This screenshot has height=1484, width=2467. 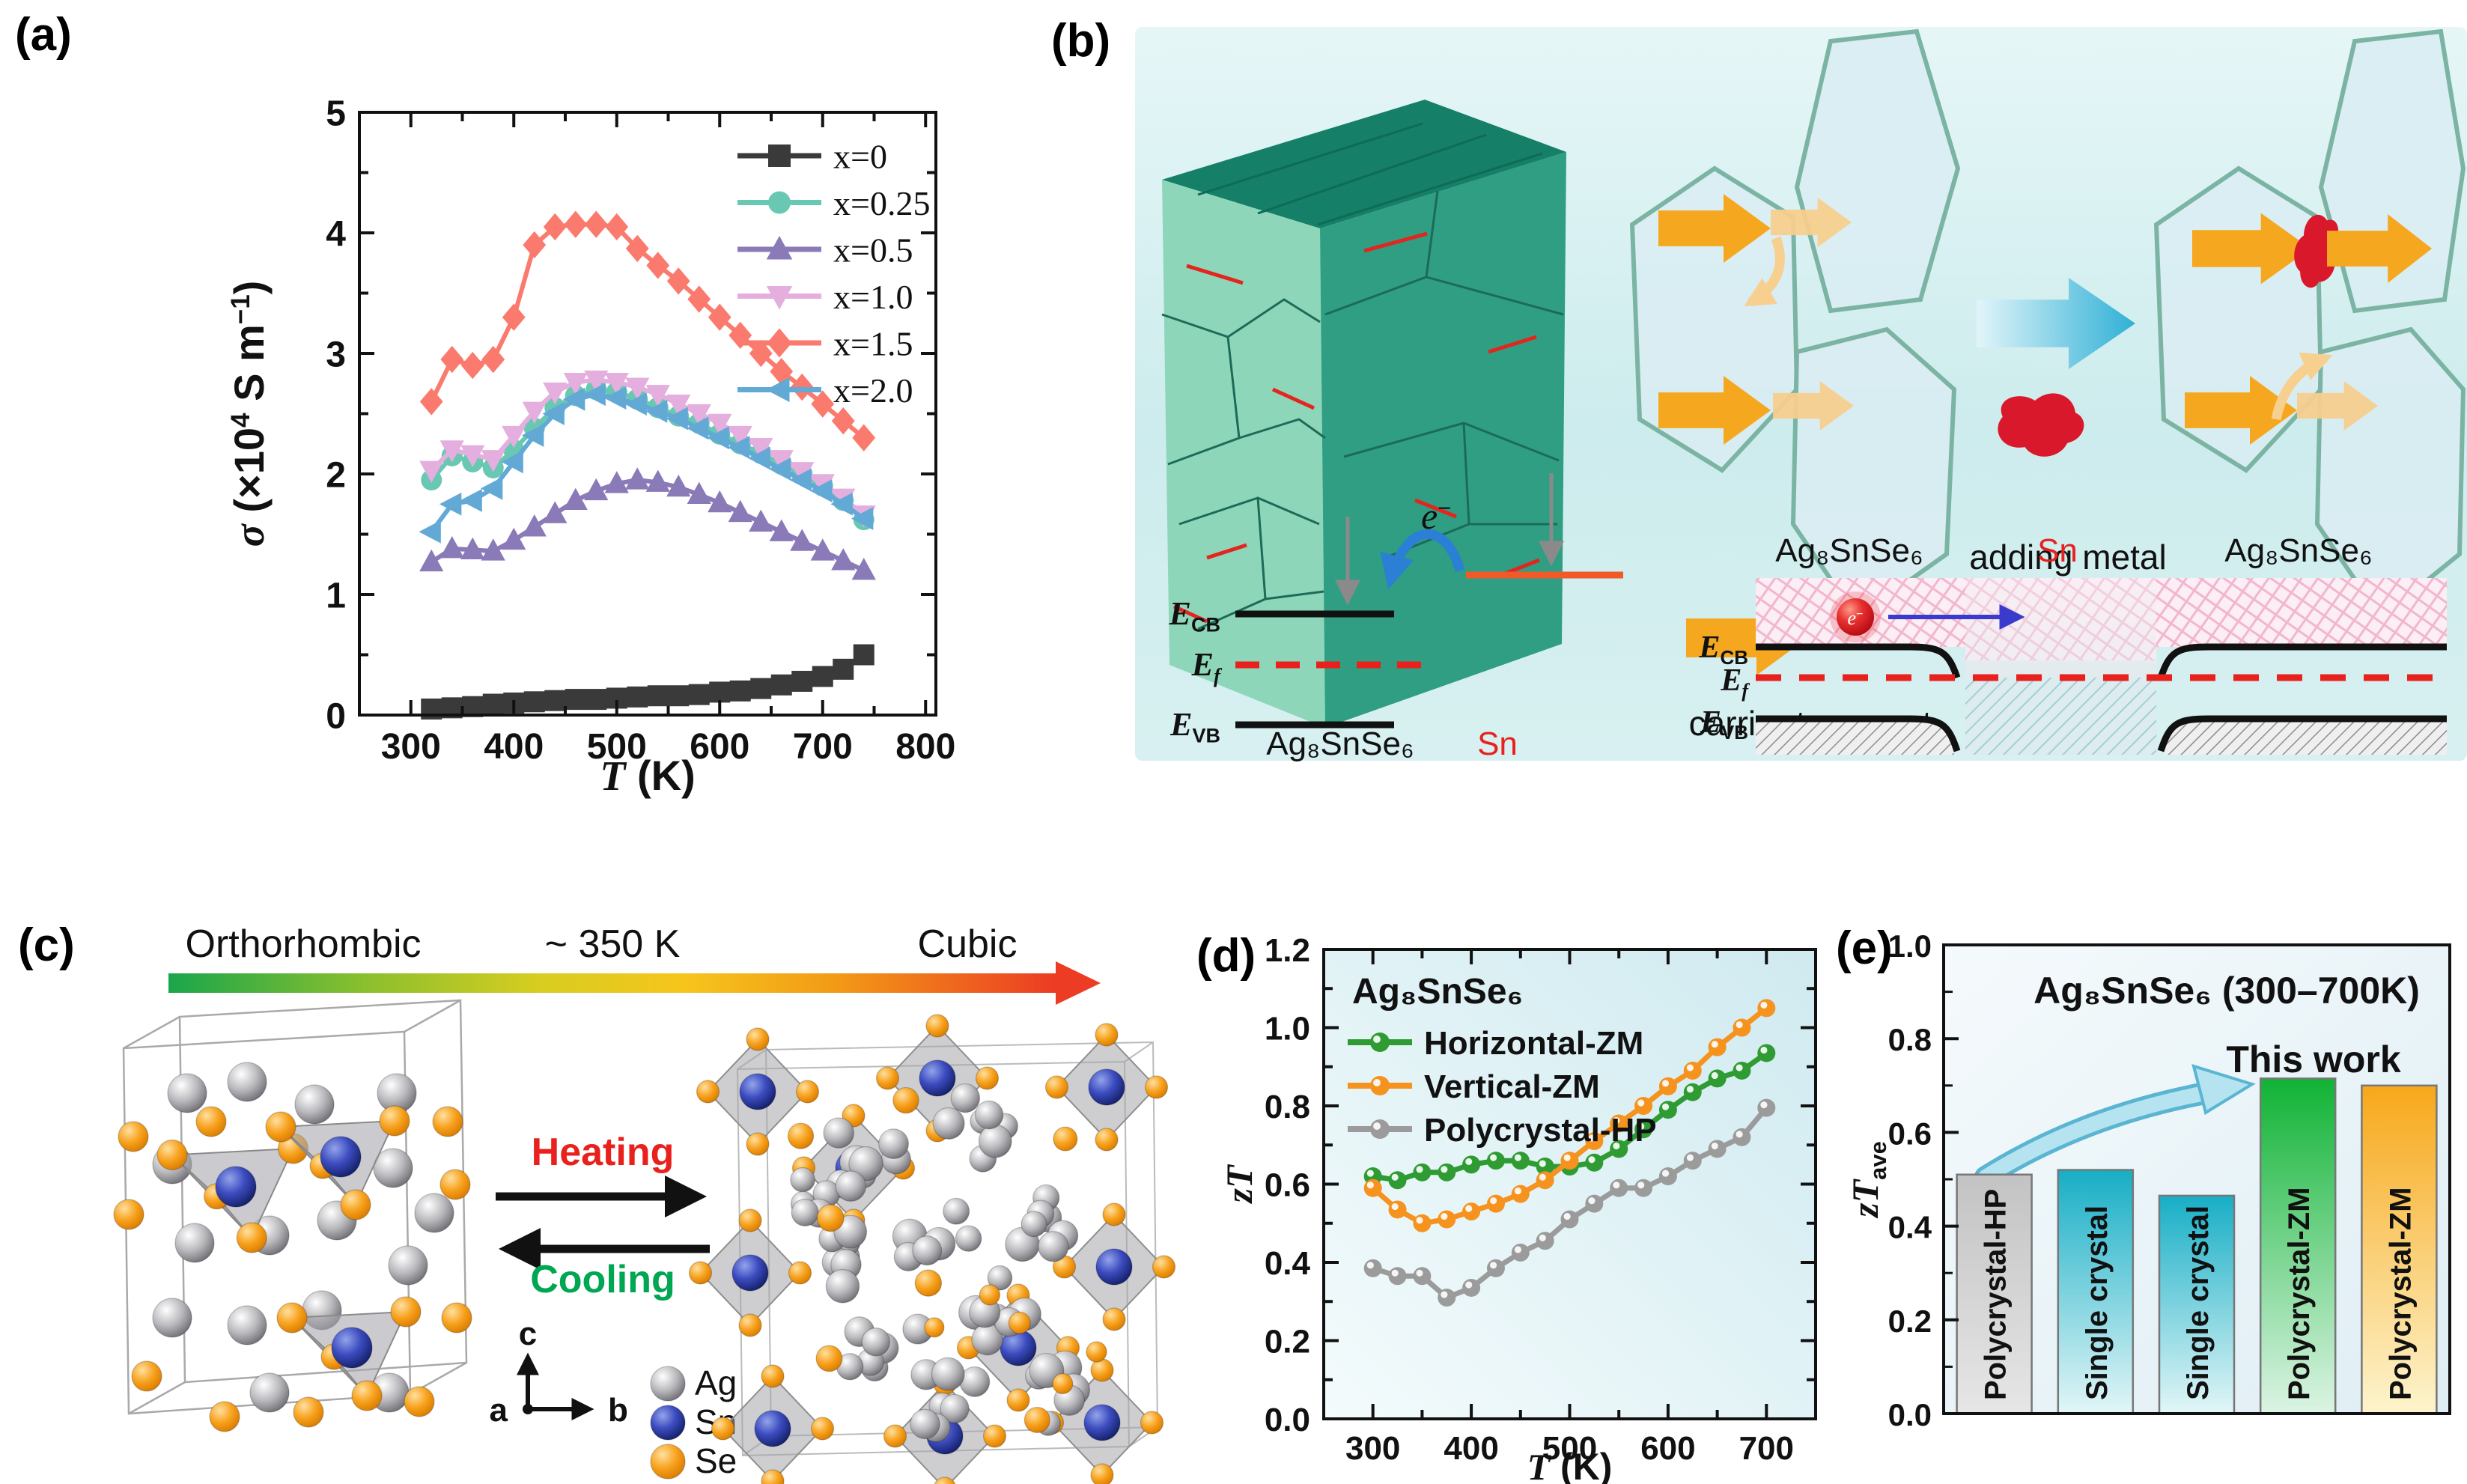 I want to click on legend-label: x=0, so click(x=860, y=157).